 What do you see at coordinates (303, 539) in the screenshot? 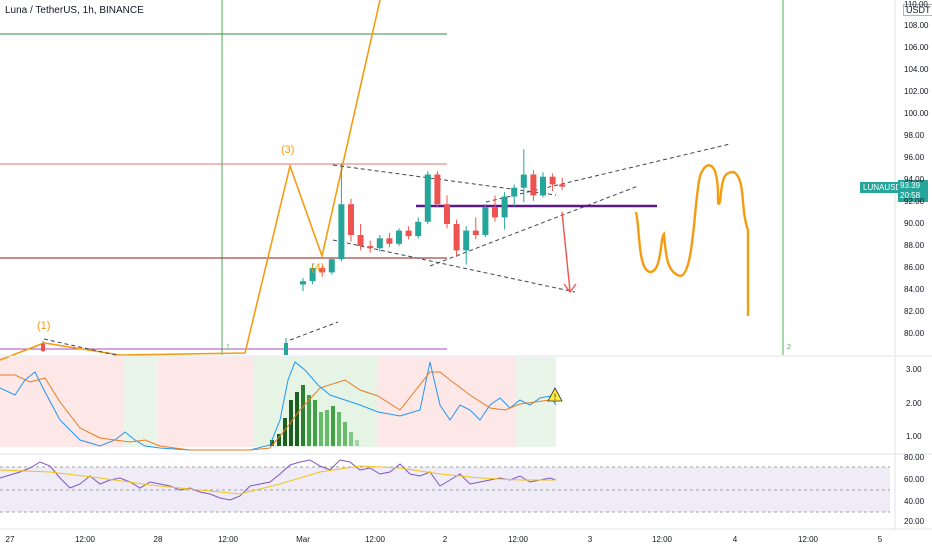
I see `time-tick: Mar` at bounding box center [303, 539].